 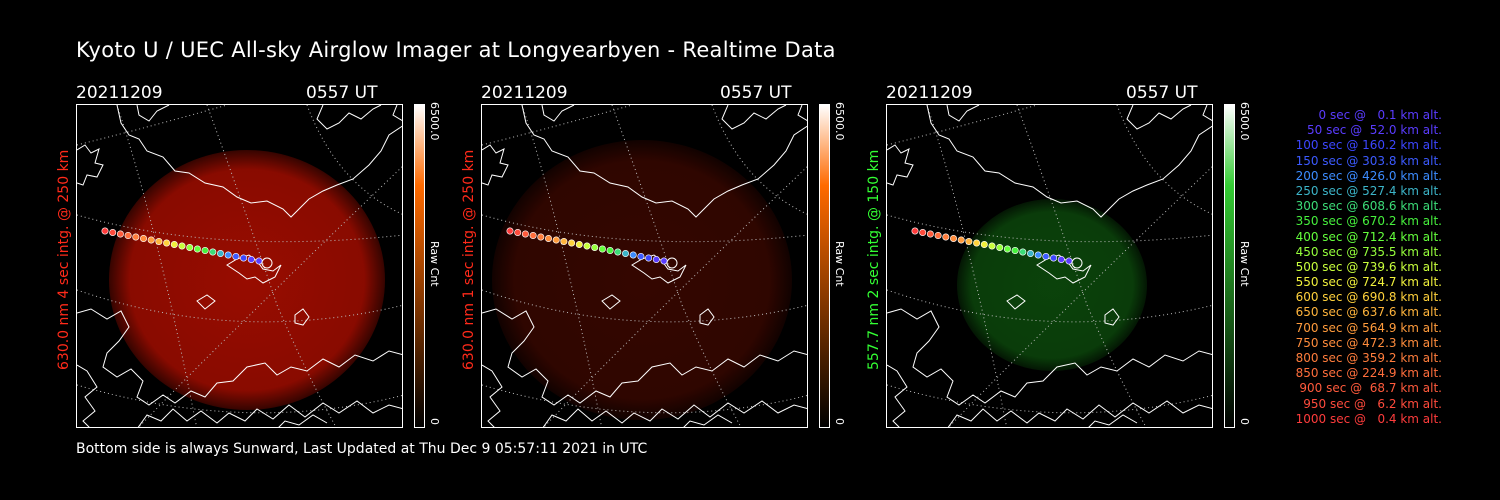 What do you see at coordinates (434, 421) in the screenshot?
I see `panel-1-colorbar-min: 0` at bounding box center [434, 421].